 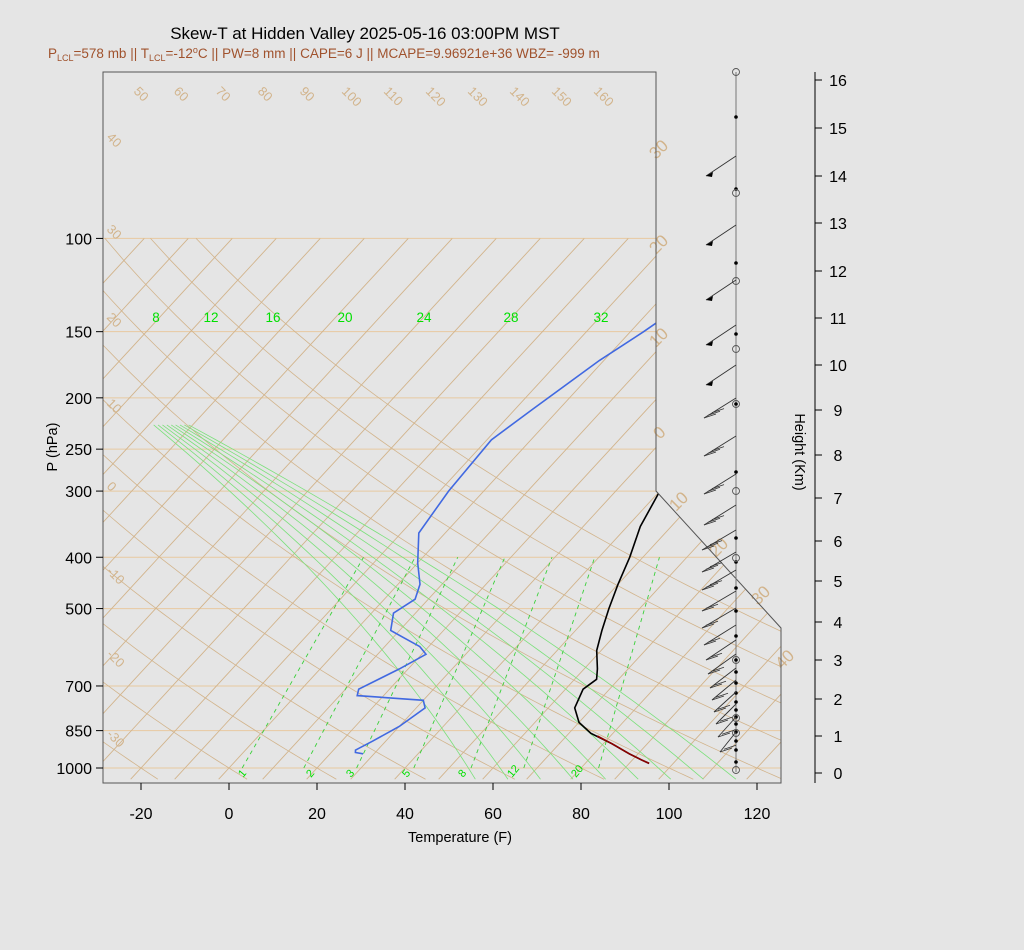 I want to click on height-tick-label: 11, so click(x=838, y=319).